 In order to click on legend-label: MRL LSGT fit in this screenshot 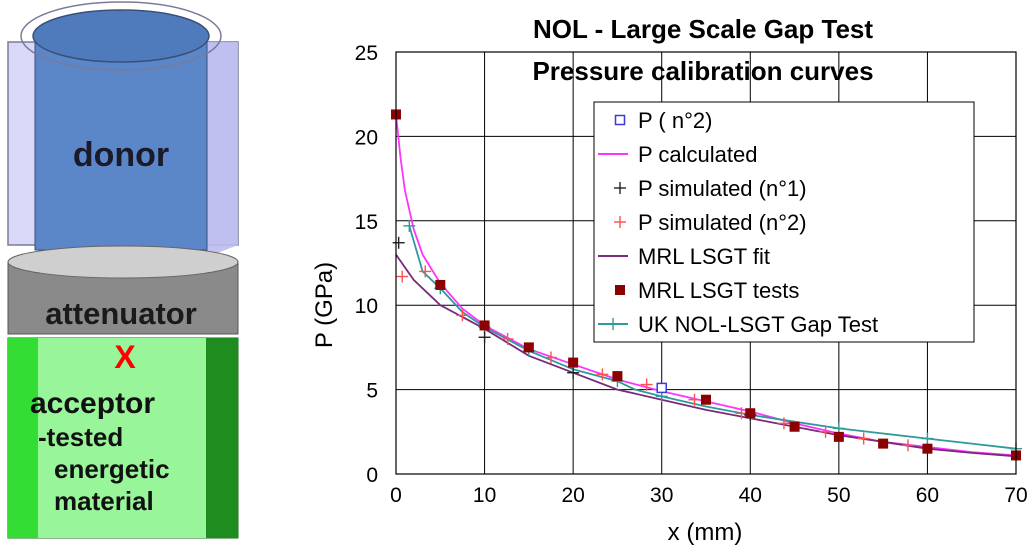, I will do `click(704, 256)`.